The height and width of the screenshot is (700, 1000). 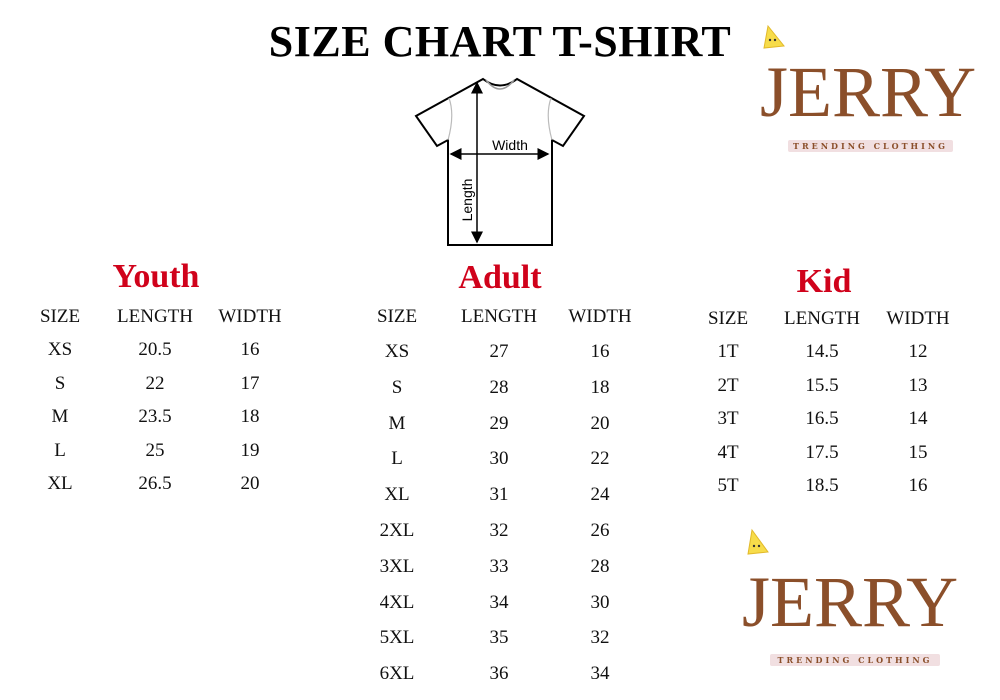 What do you see at coordinates (155, 450) in the screenshot?
I see `table-cell: 25` at bounding box center [155, 450].